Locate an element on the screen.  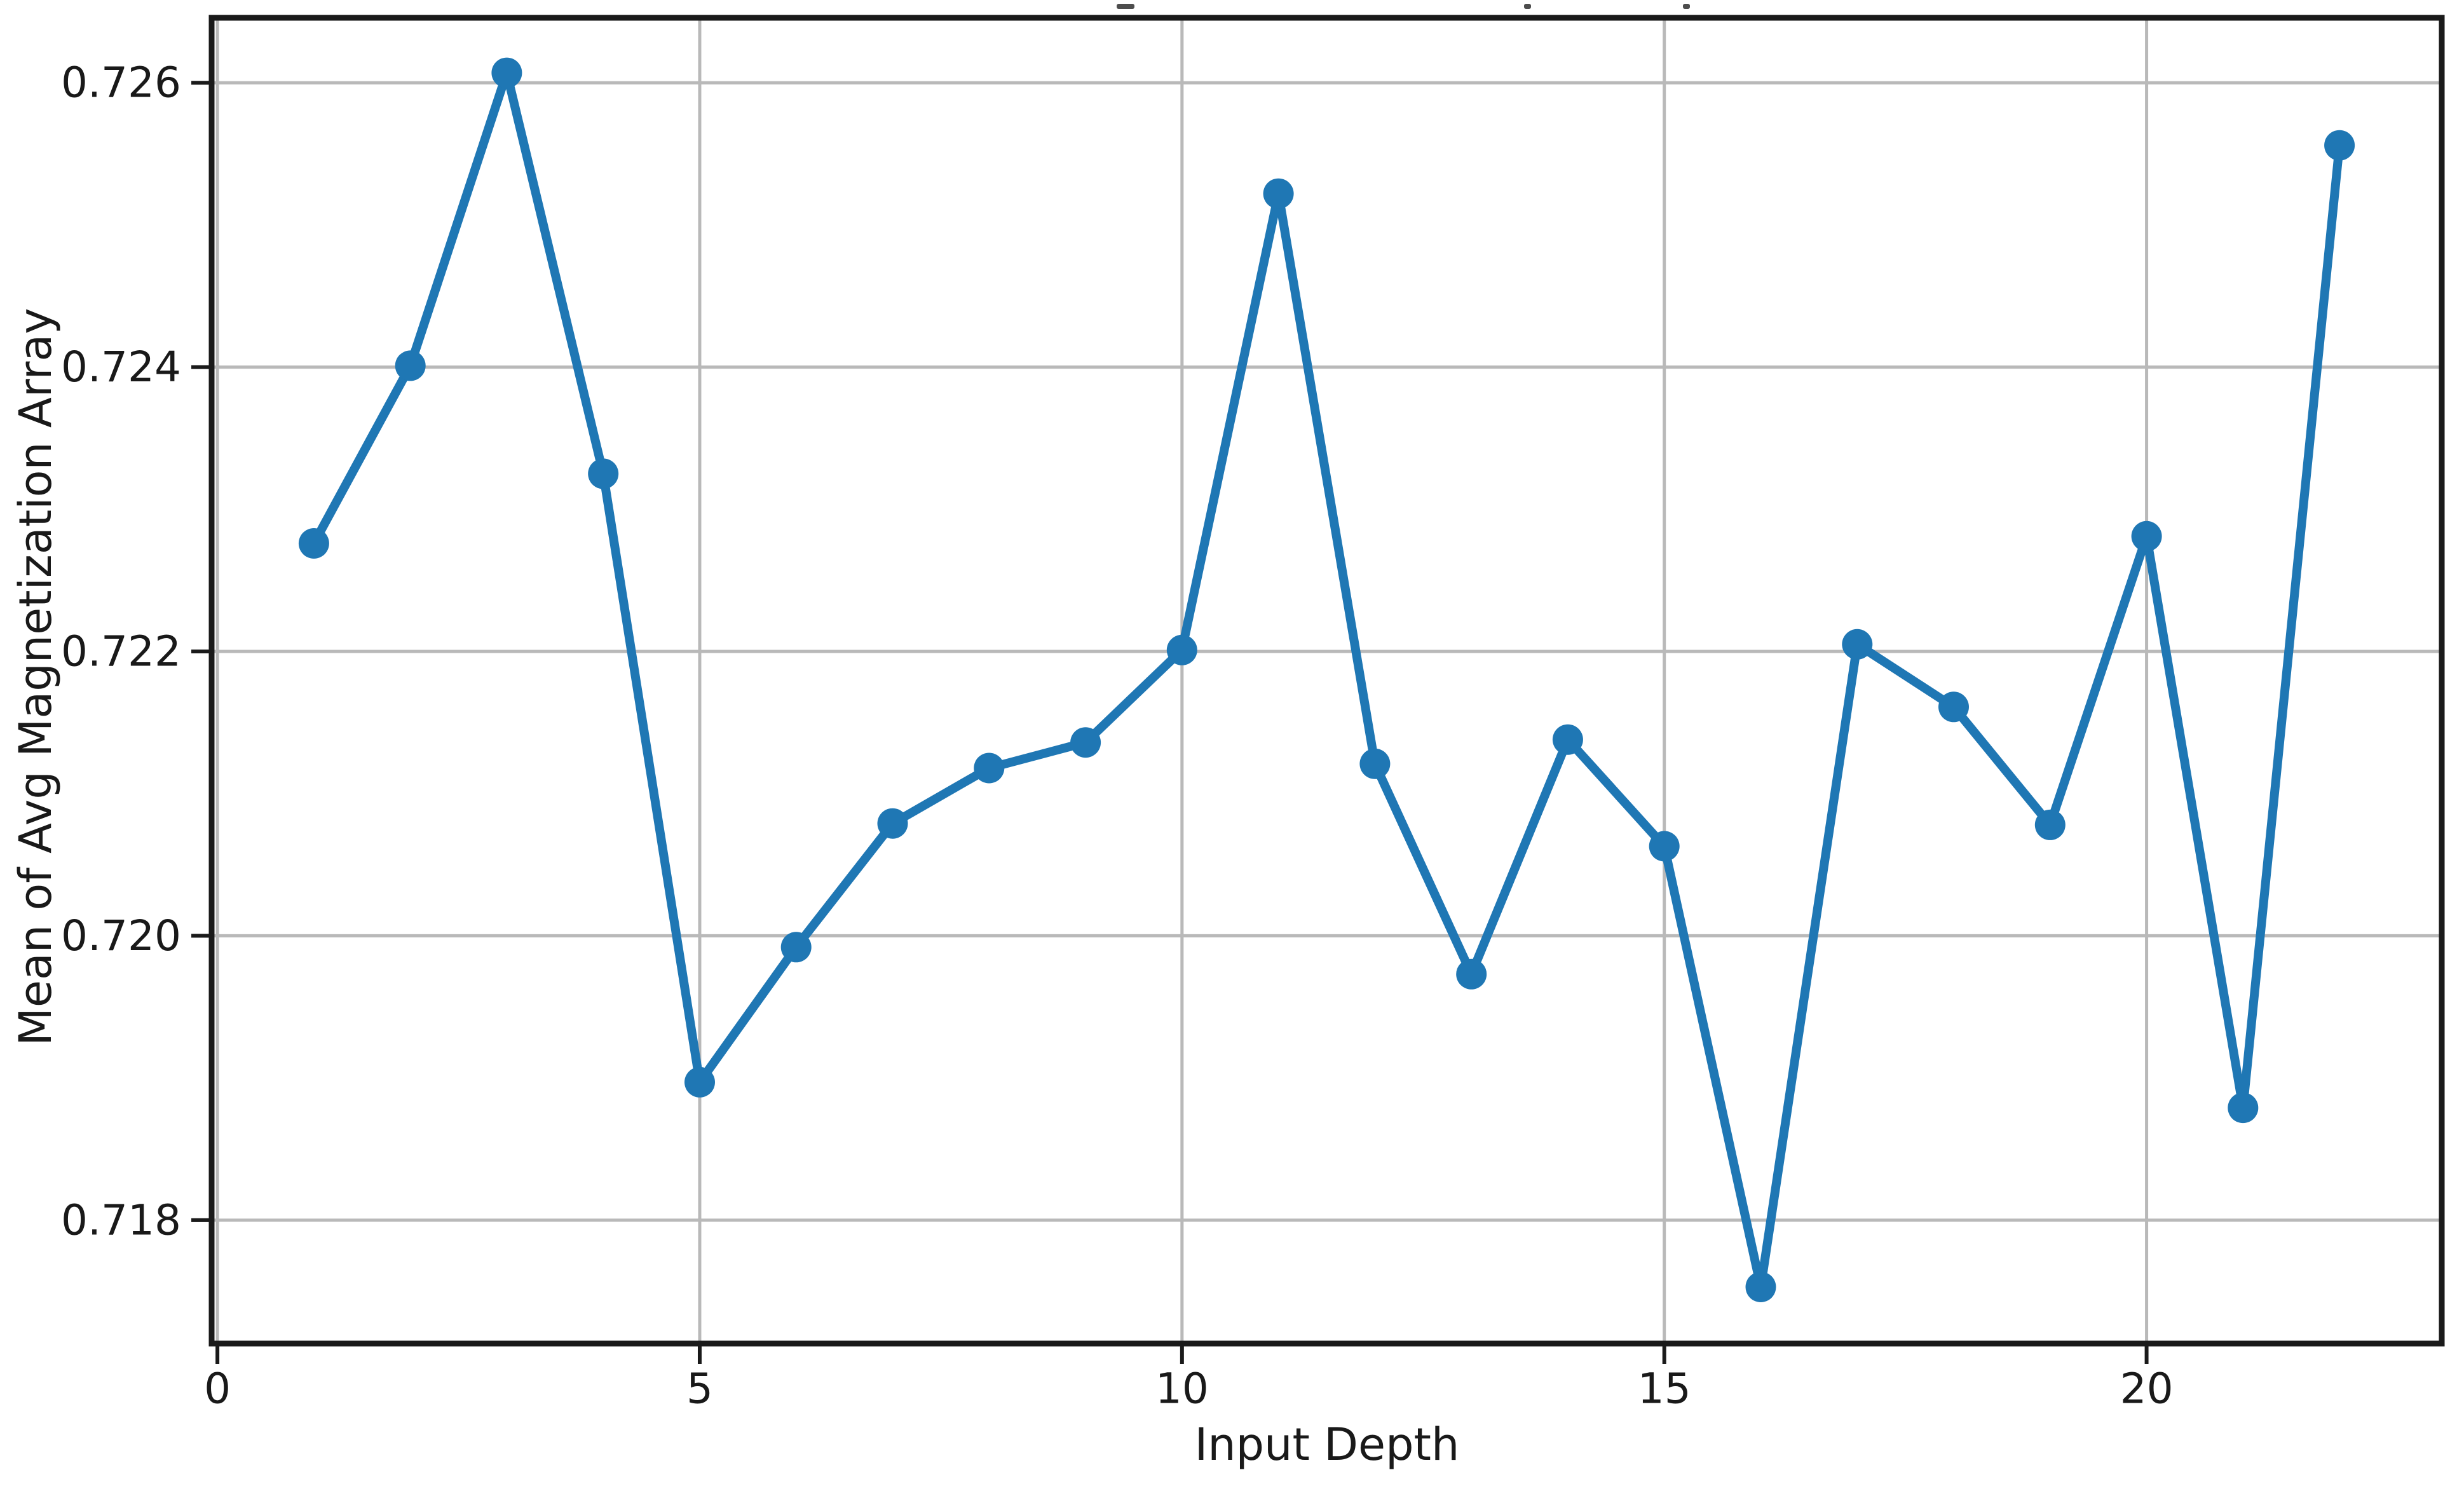
y-tick-label: 0.720 is located at coordinates (121, 936).